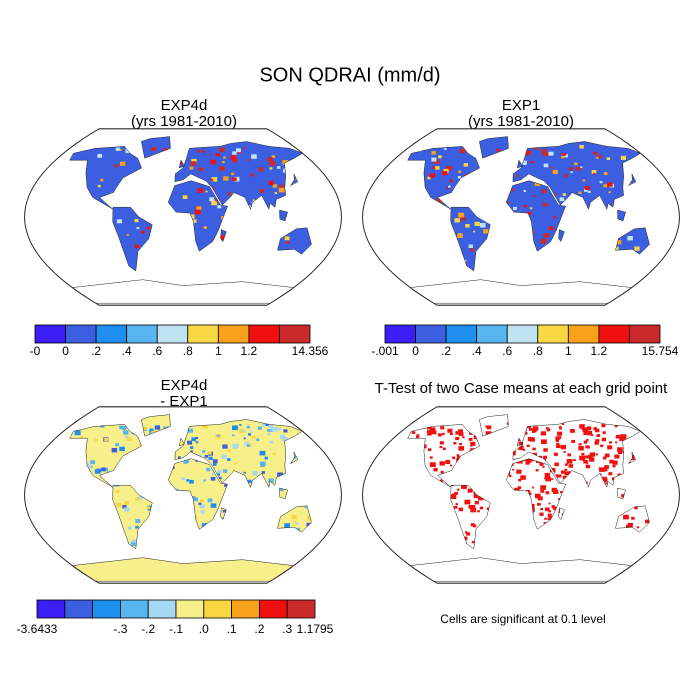 The height and width of the screenshot is (700, 700). I want to click on colorbar-label: -.1, so click(176, 629).